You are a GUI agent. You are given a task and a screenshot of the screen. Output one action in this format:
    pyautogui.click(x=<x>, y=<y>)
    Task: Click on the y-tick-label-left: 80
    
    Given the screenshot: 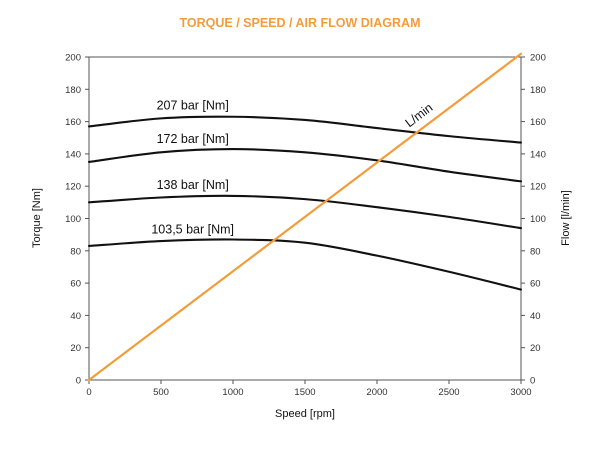 What is the action you would take?
    pyautogui.click(x=75, y=251)
    